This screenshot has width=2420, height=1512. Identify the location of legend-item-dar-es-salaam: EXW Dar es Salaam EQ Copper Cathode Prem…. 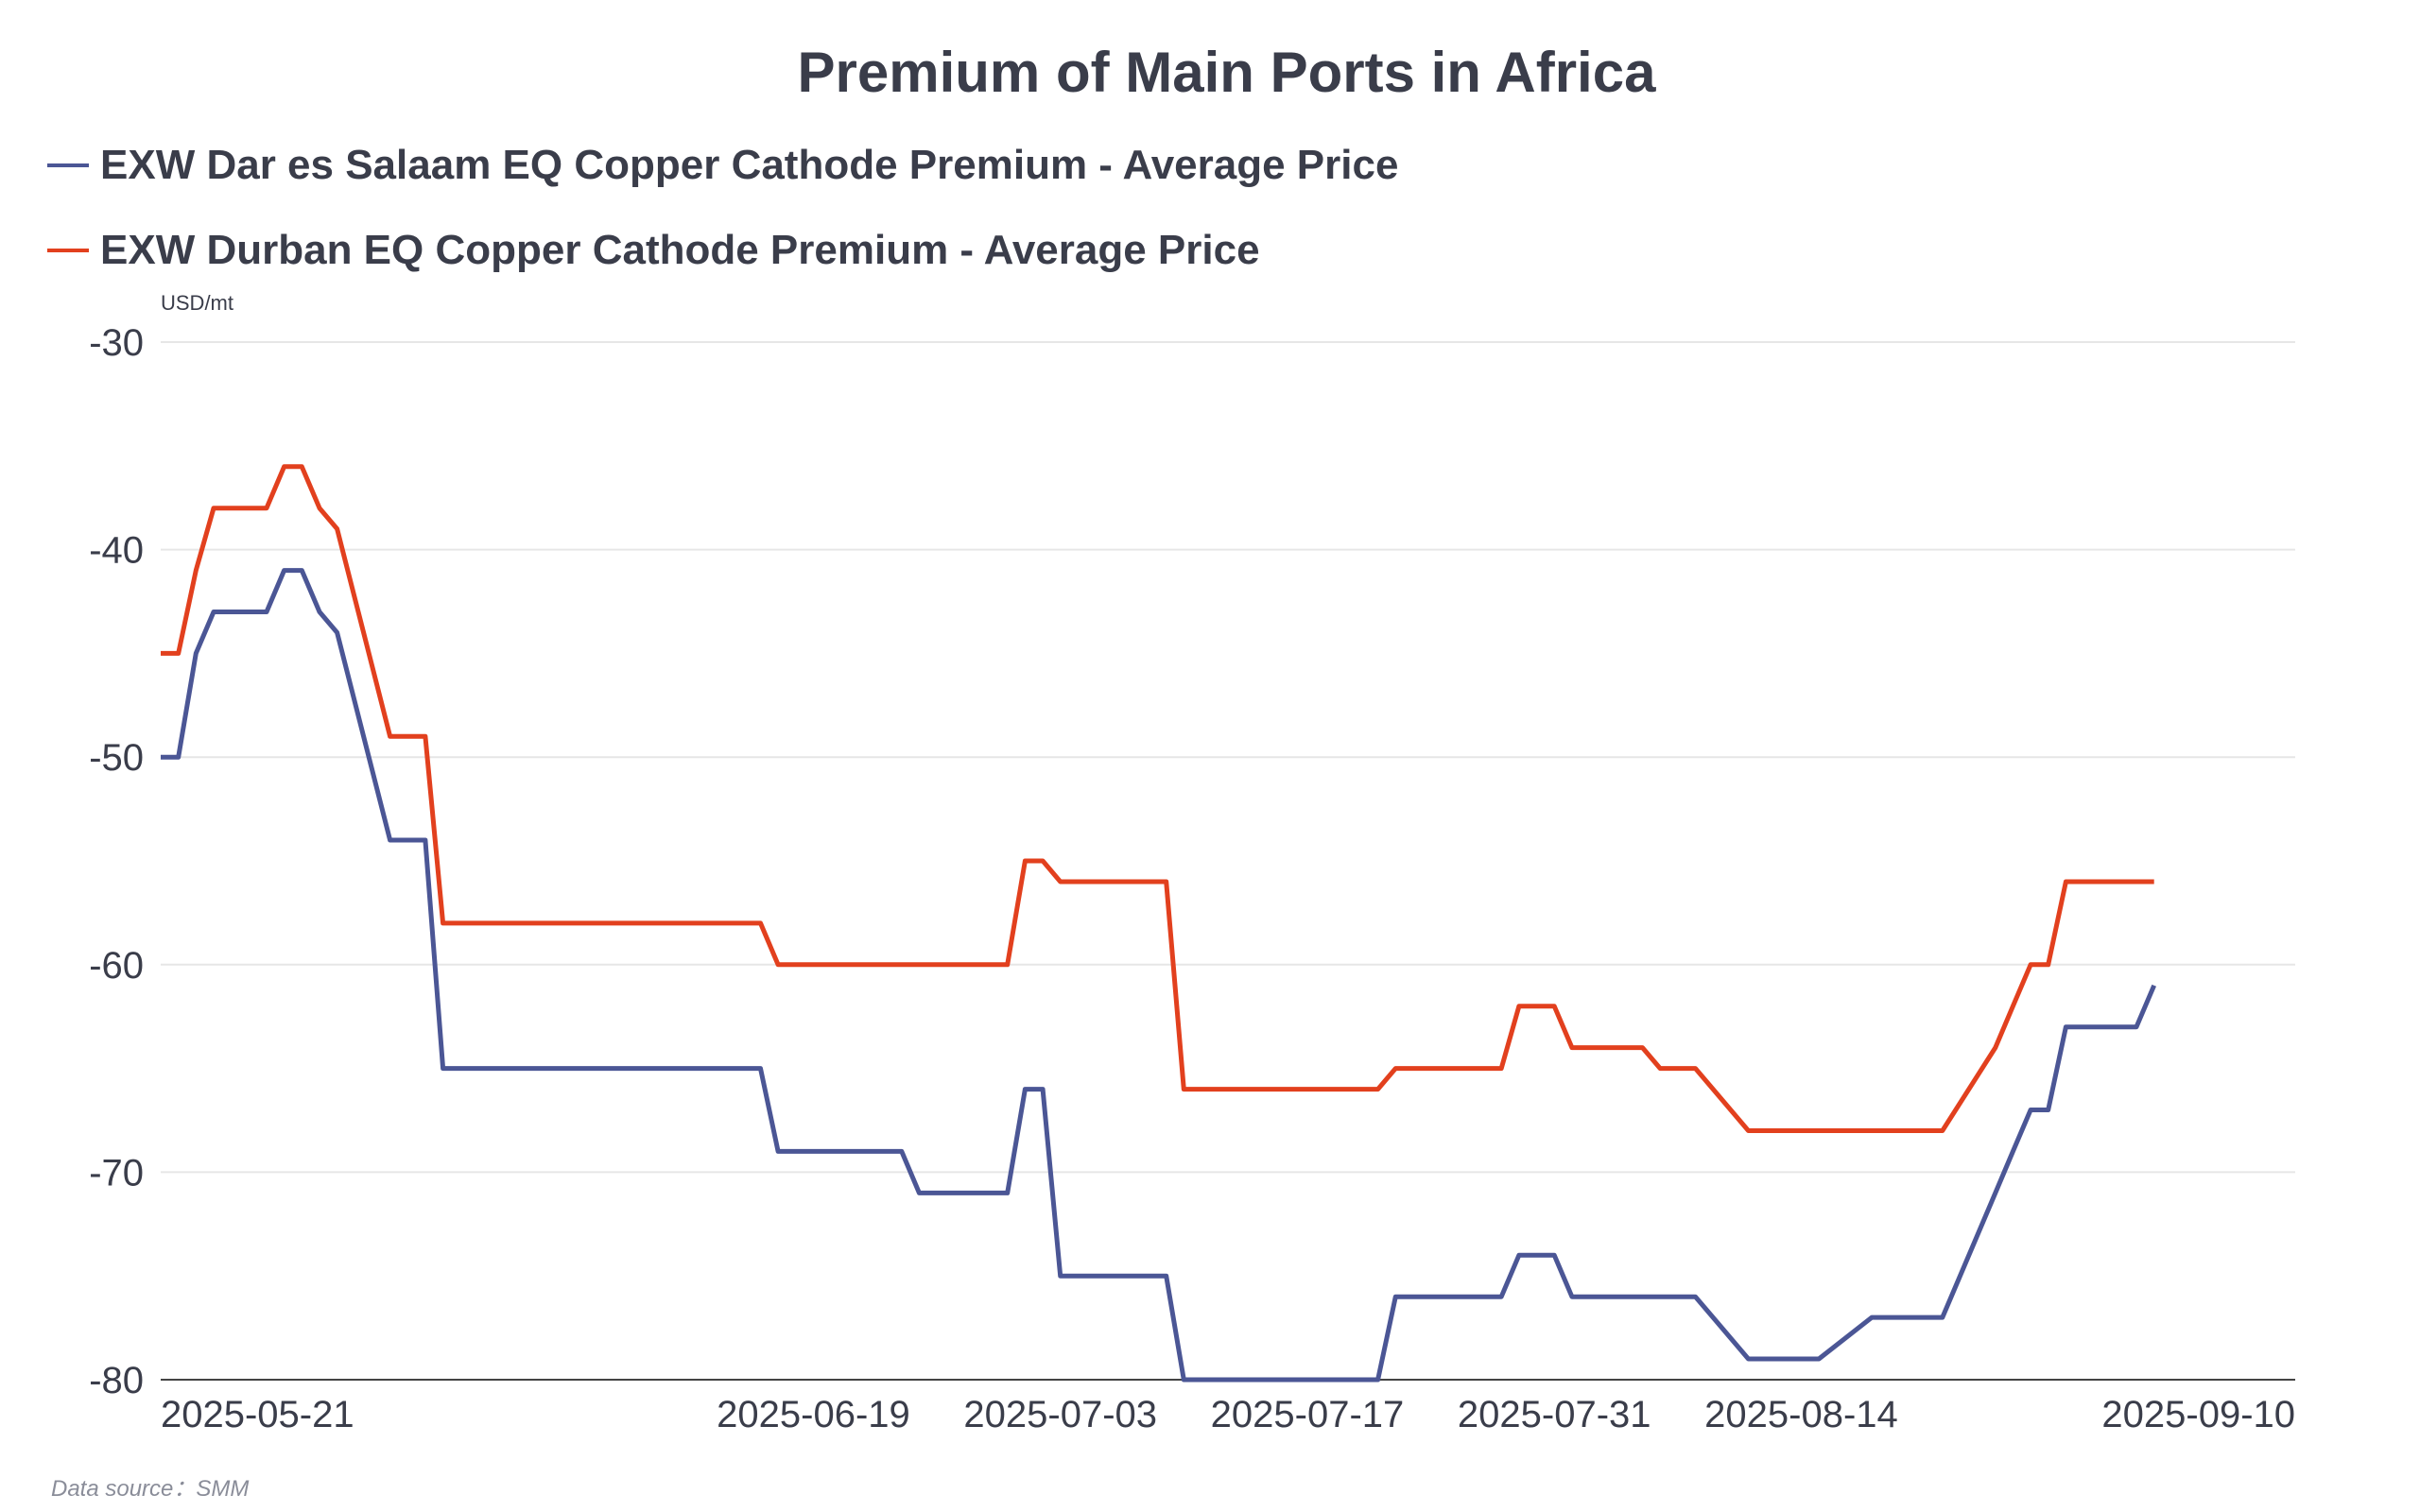
(722, 165).